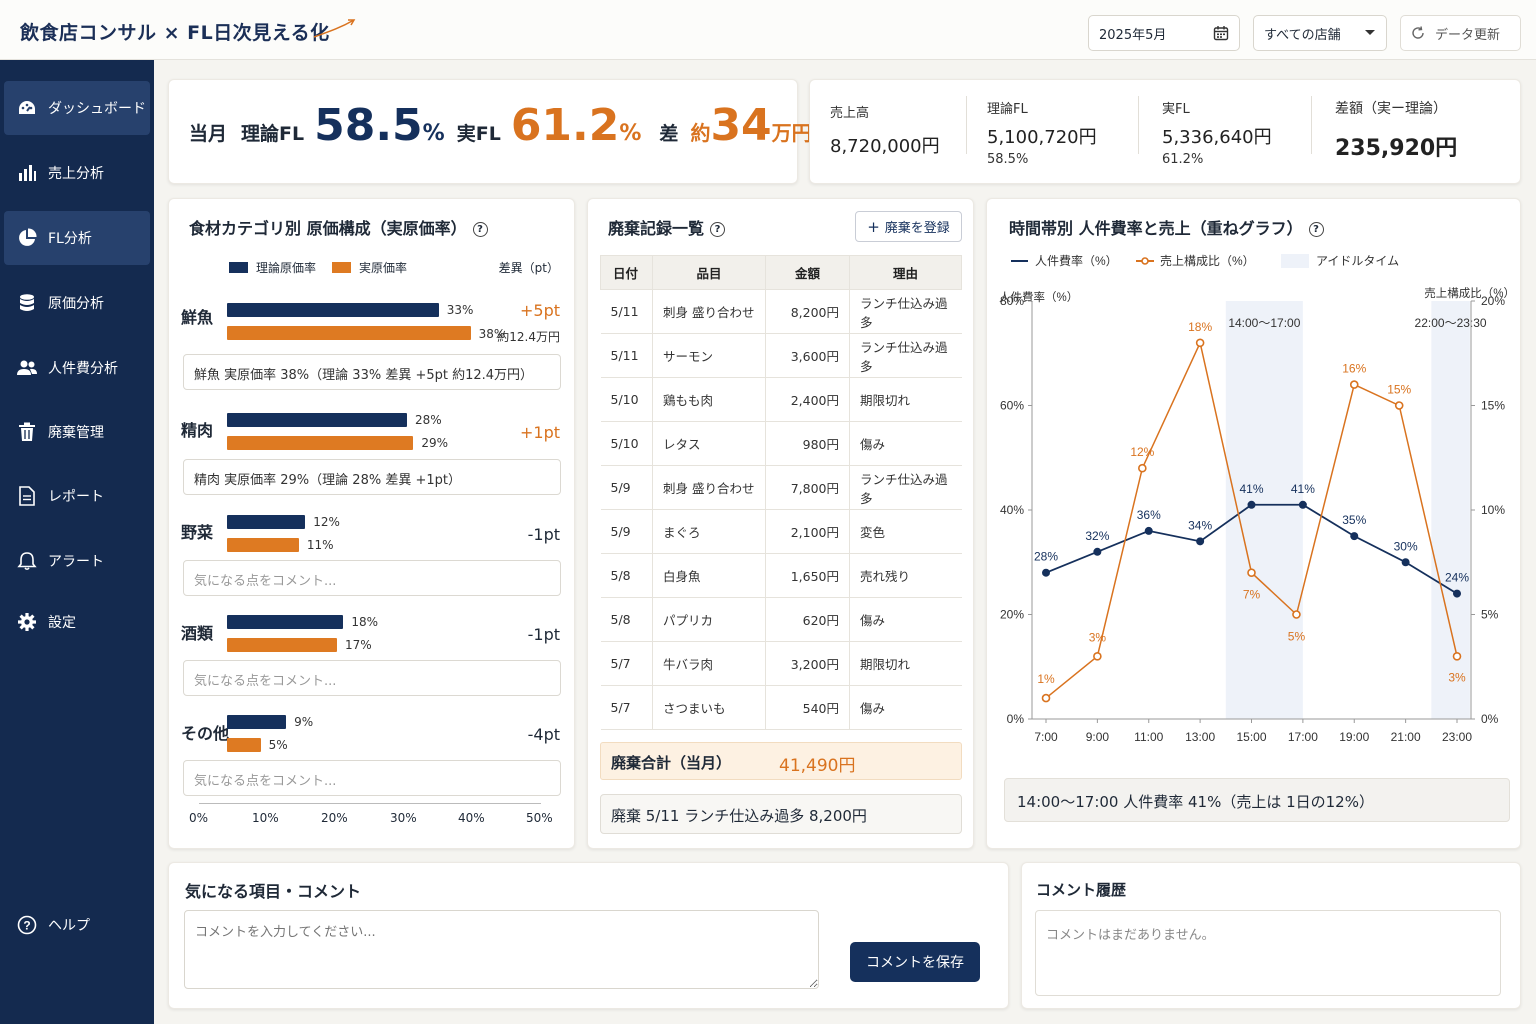  Describe the element at coordinates (915, 962) in the screenshot. I see `save-comment-button: コメントを保存` at that location.